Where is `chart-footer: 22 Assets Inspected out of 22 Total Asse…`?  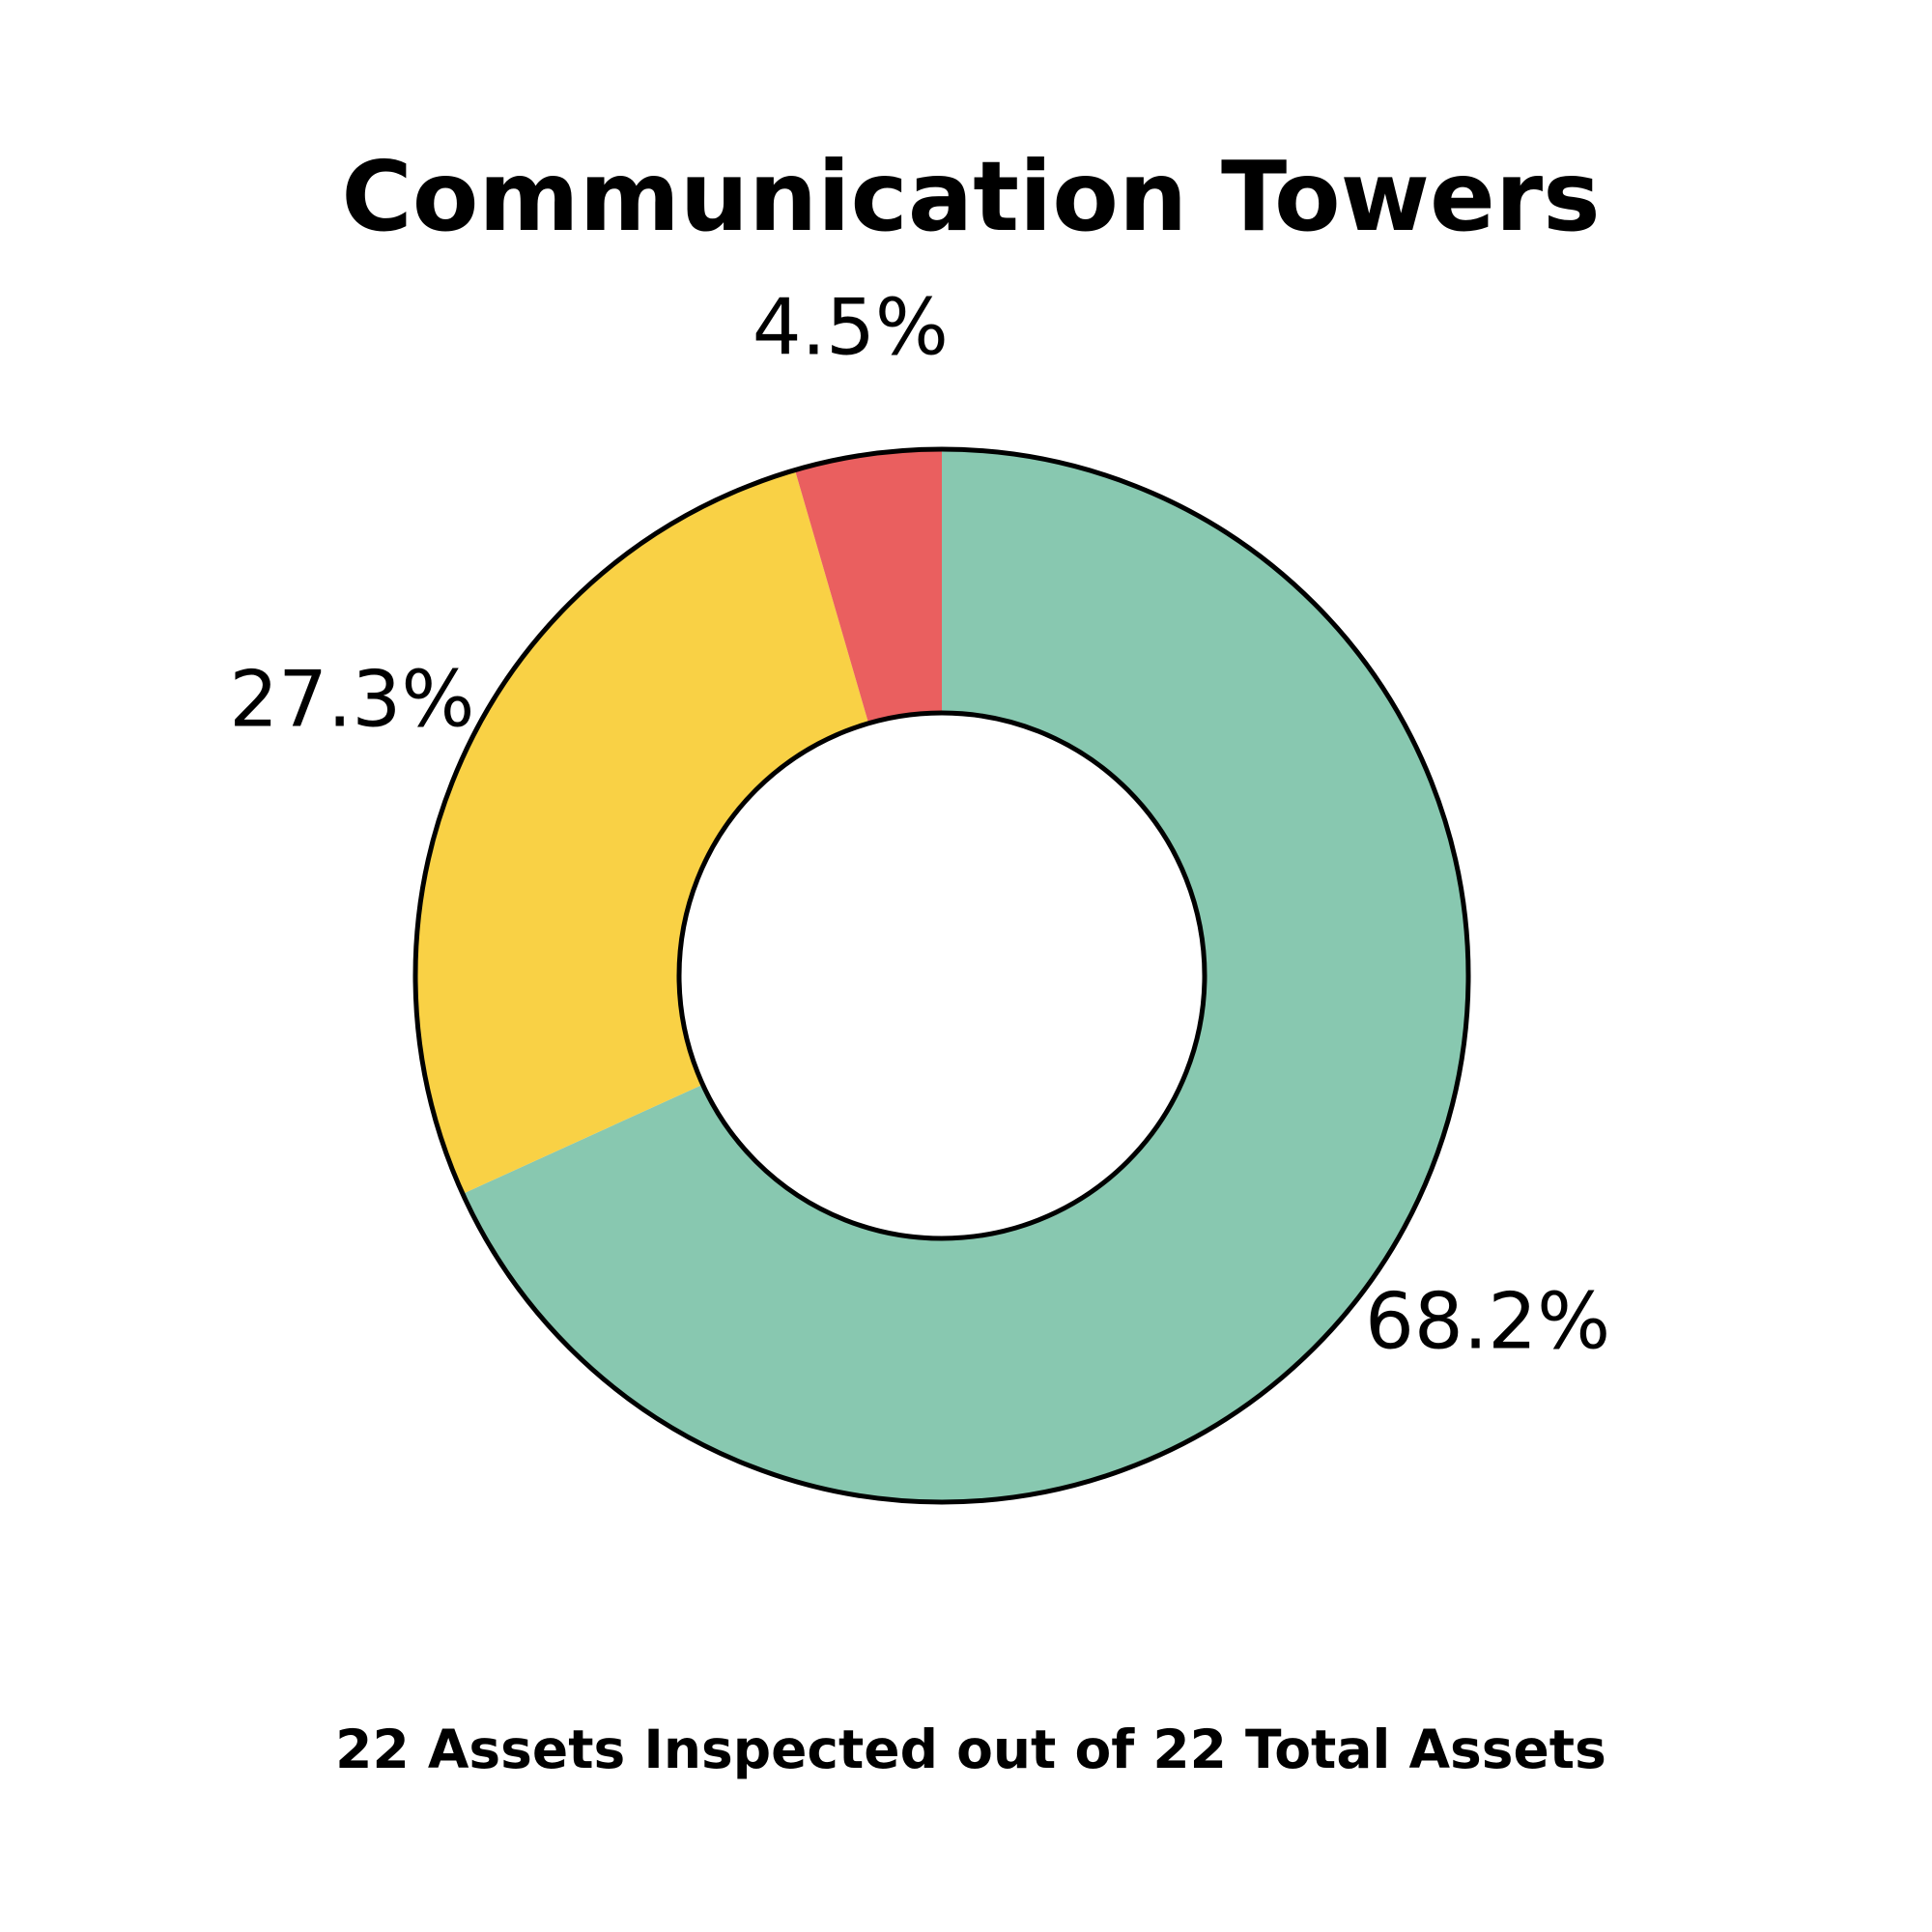
chart-footer: 22 Assets Inspected out of 22 Total Asse… is located at coordinates (970, 1749).